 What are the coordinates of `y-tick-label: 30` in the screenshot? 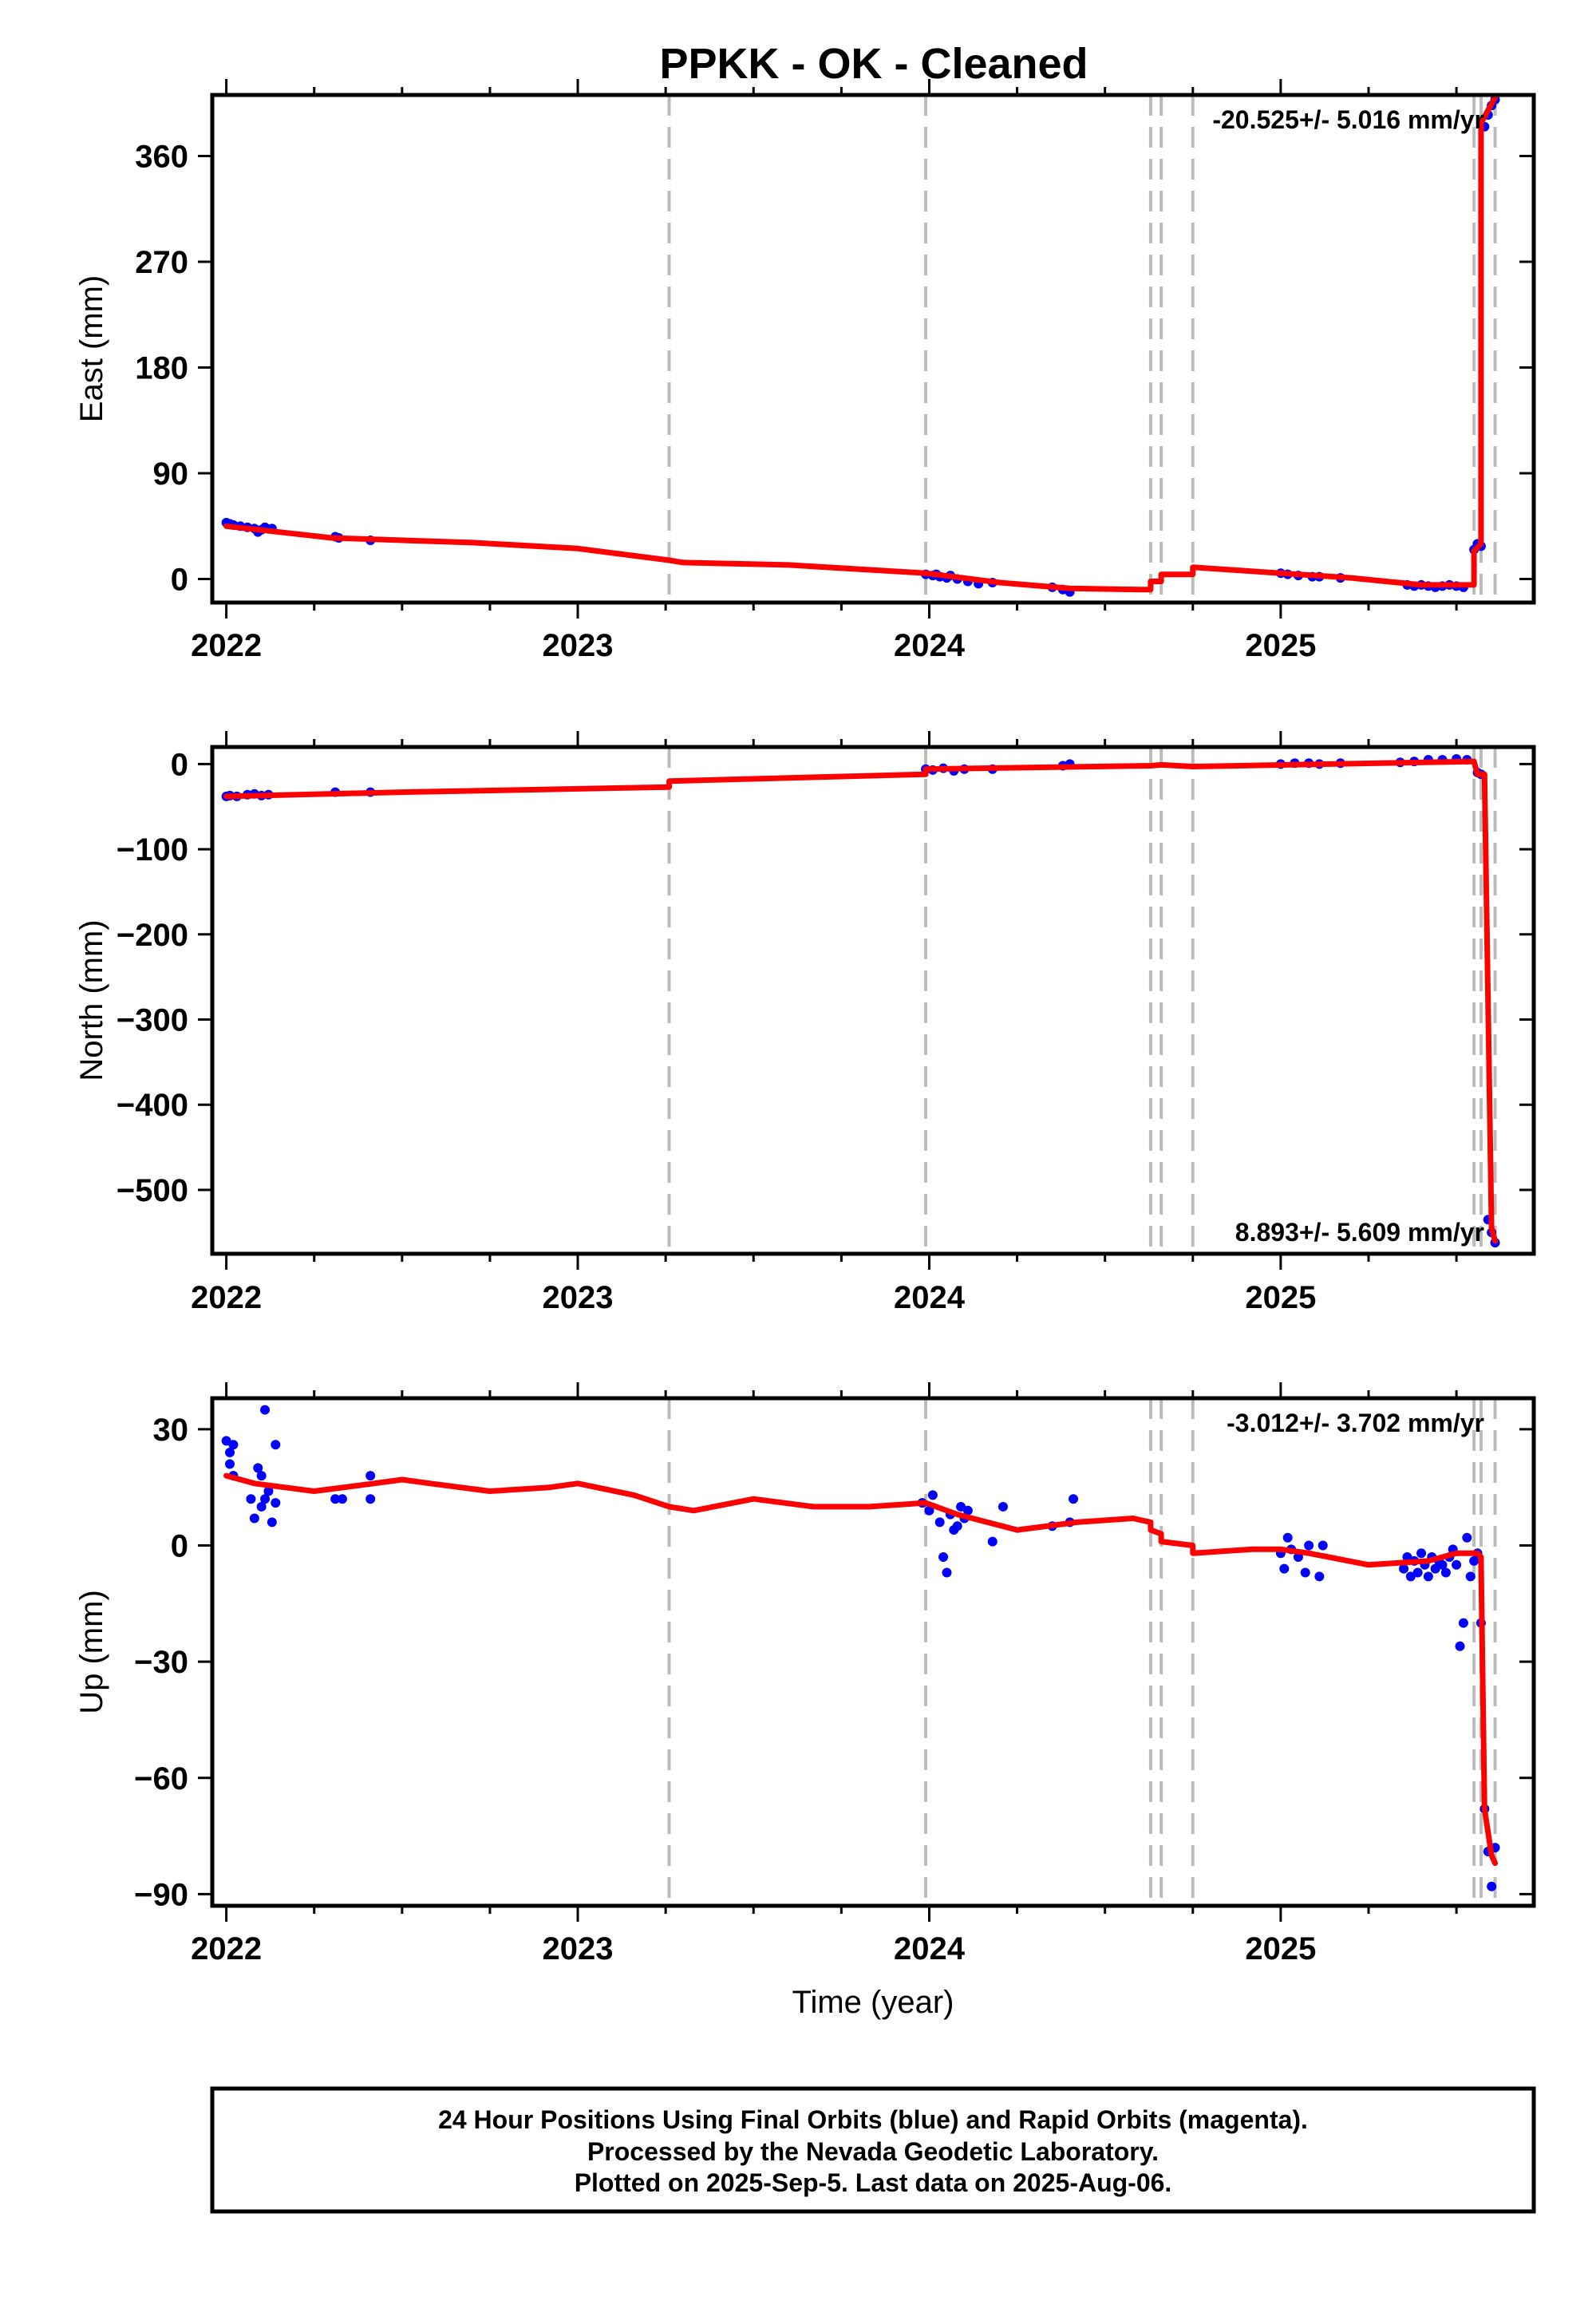 It's located at (171, 1430).